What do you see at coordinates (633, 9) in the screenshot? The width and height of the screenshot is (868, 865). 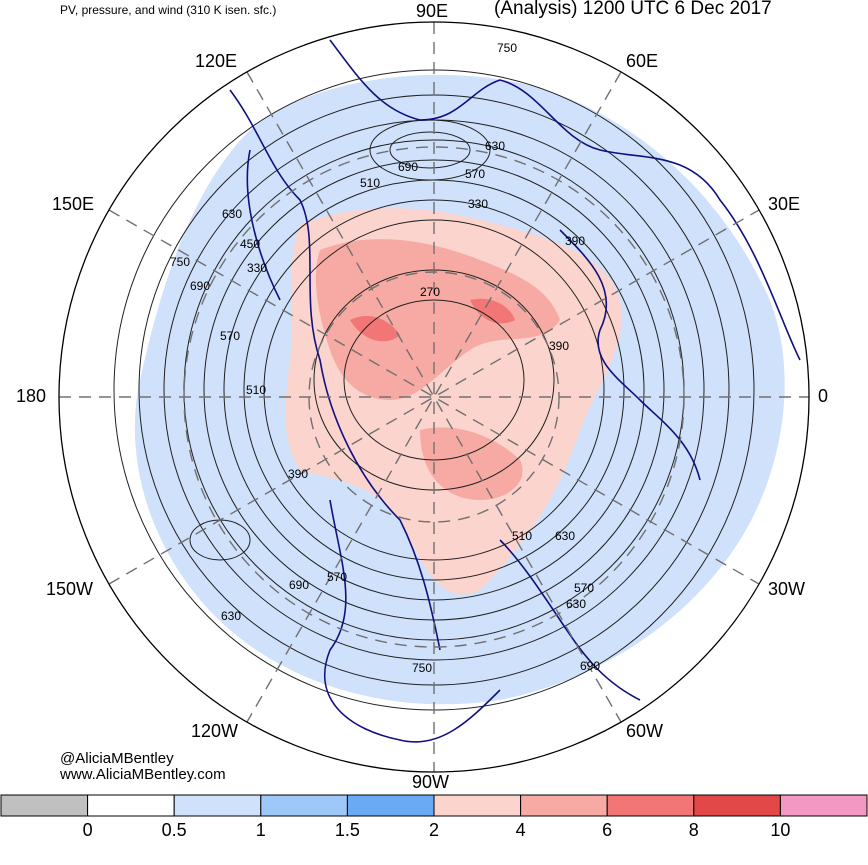 I see `map-right-title: (Analysis) 1200 UTC 6 Dec 2017` at bounding box center [633, 9].